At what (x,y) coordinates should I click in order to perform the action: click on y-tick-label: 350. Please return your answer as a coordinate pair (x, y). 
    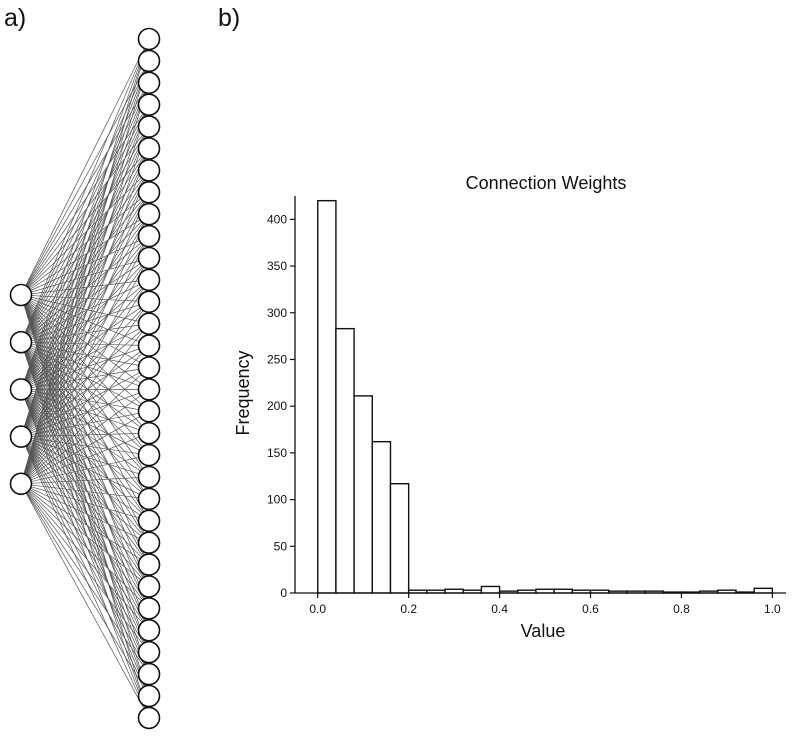
    Looking at the image, I should click on (277, 266).